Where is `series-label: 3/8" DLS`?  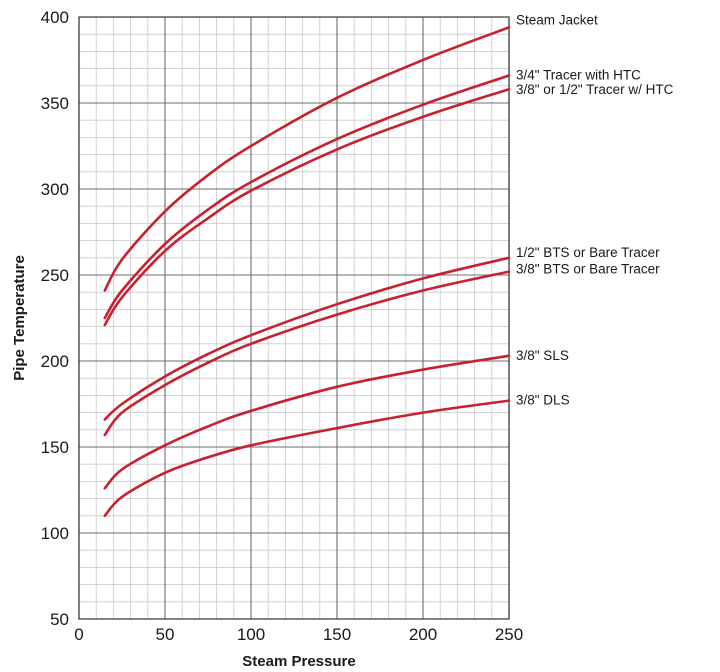 series-label: 3/8" DLS is located at coordinates (543, 400).